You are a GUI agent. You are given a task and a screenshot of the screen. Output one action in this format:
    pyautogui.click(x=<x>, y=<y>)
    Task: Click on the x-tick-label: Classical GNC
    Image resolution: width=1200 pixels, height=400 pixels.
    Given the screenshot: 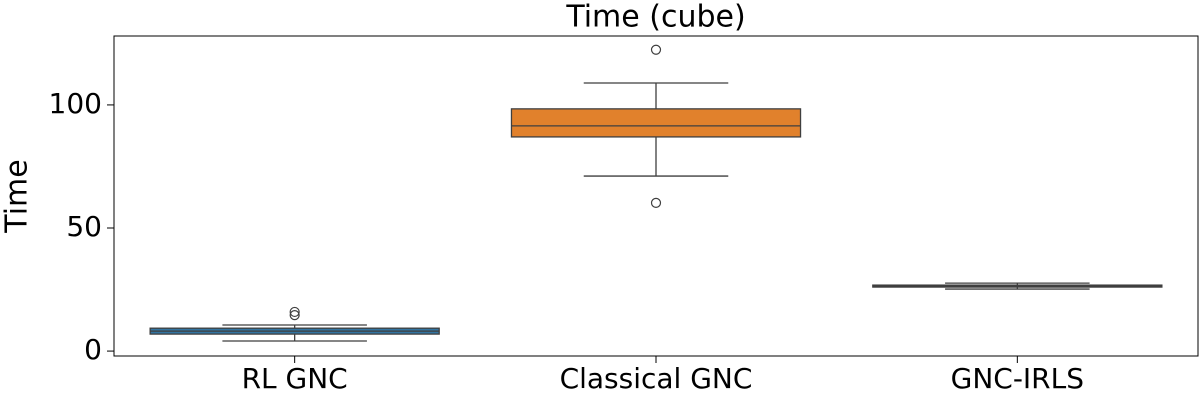 What is the action you would take?
    pyautogui.click(x=656, y=378)
    